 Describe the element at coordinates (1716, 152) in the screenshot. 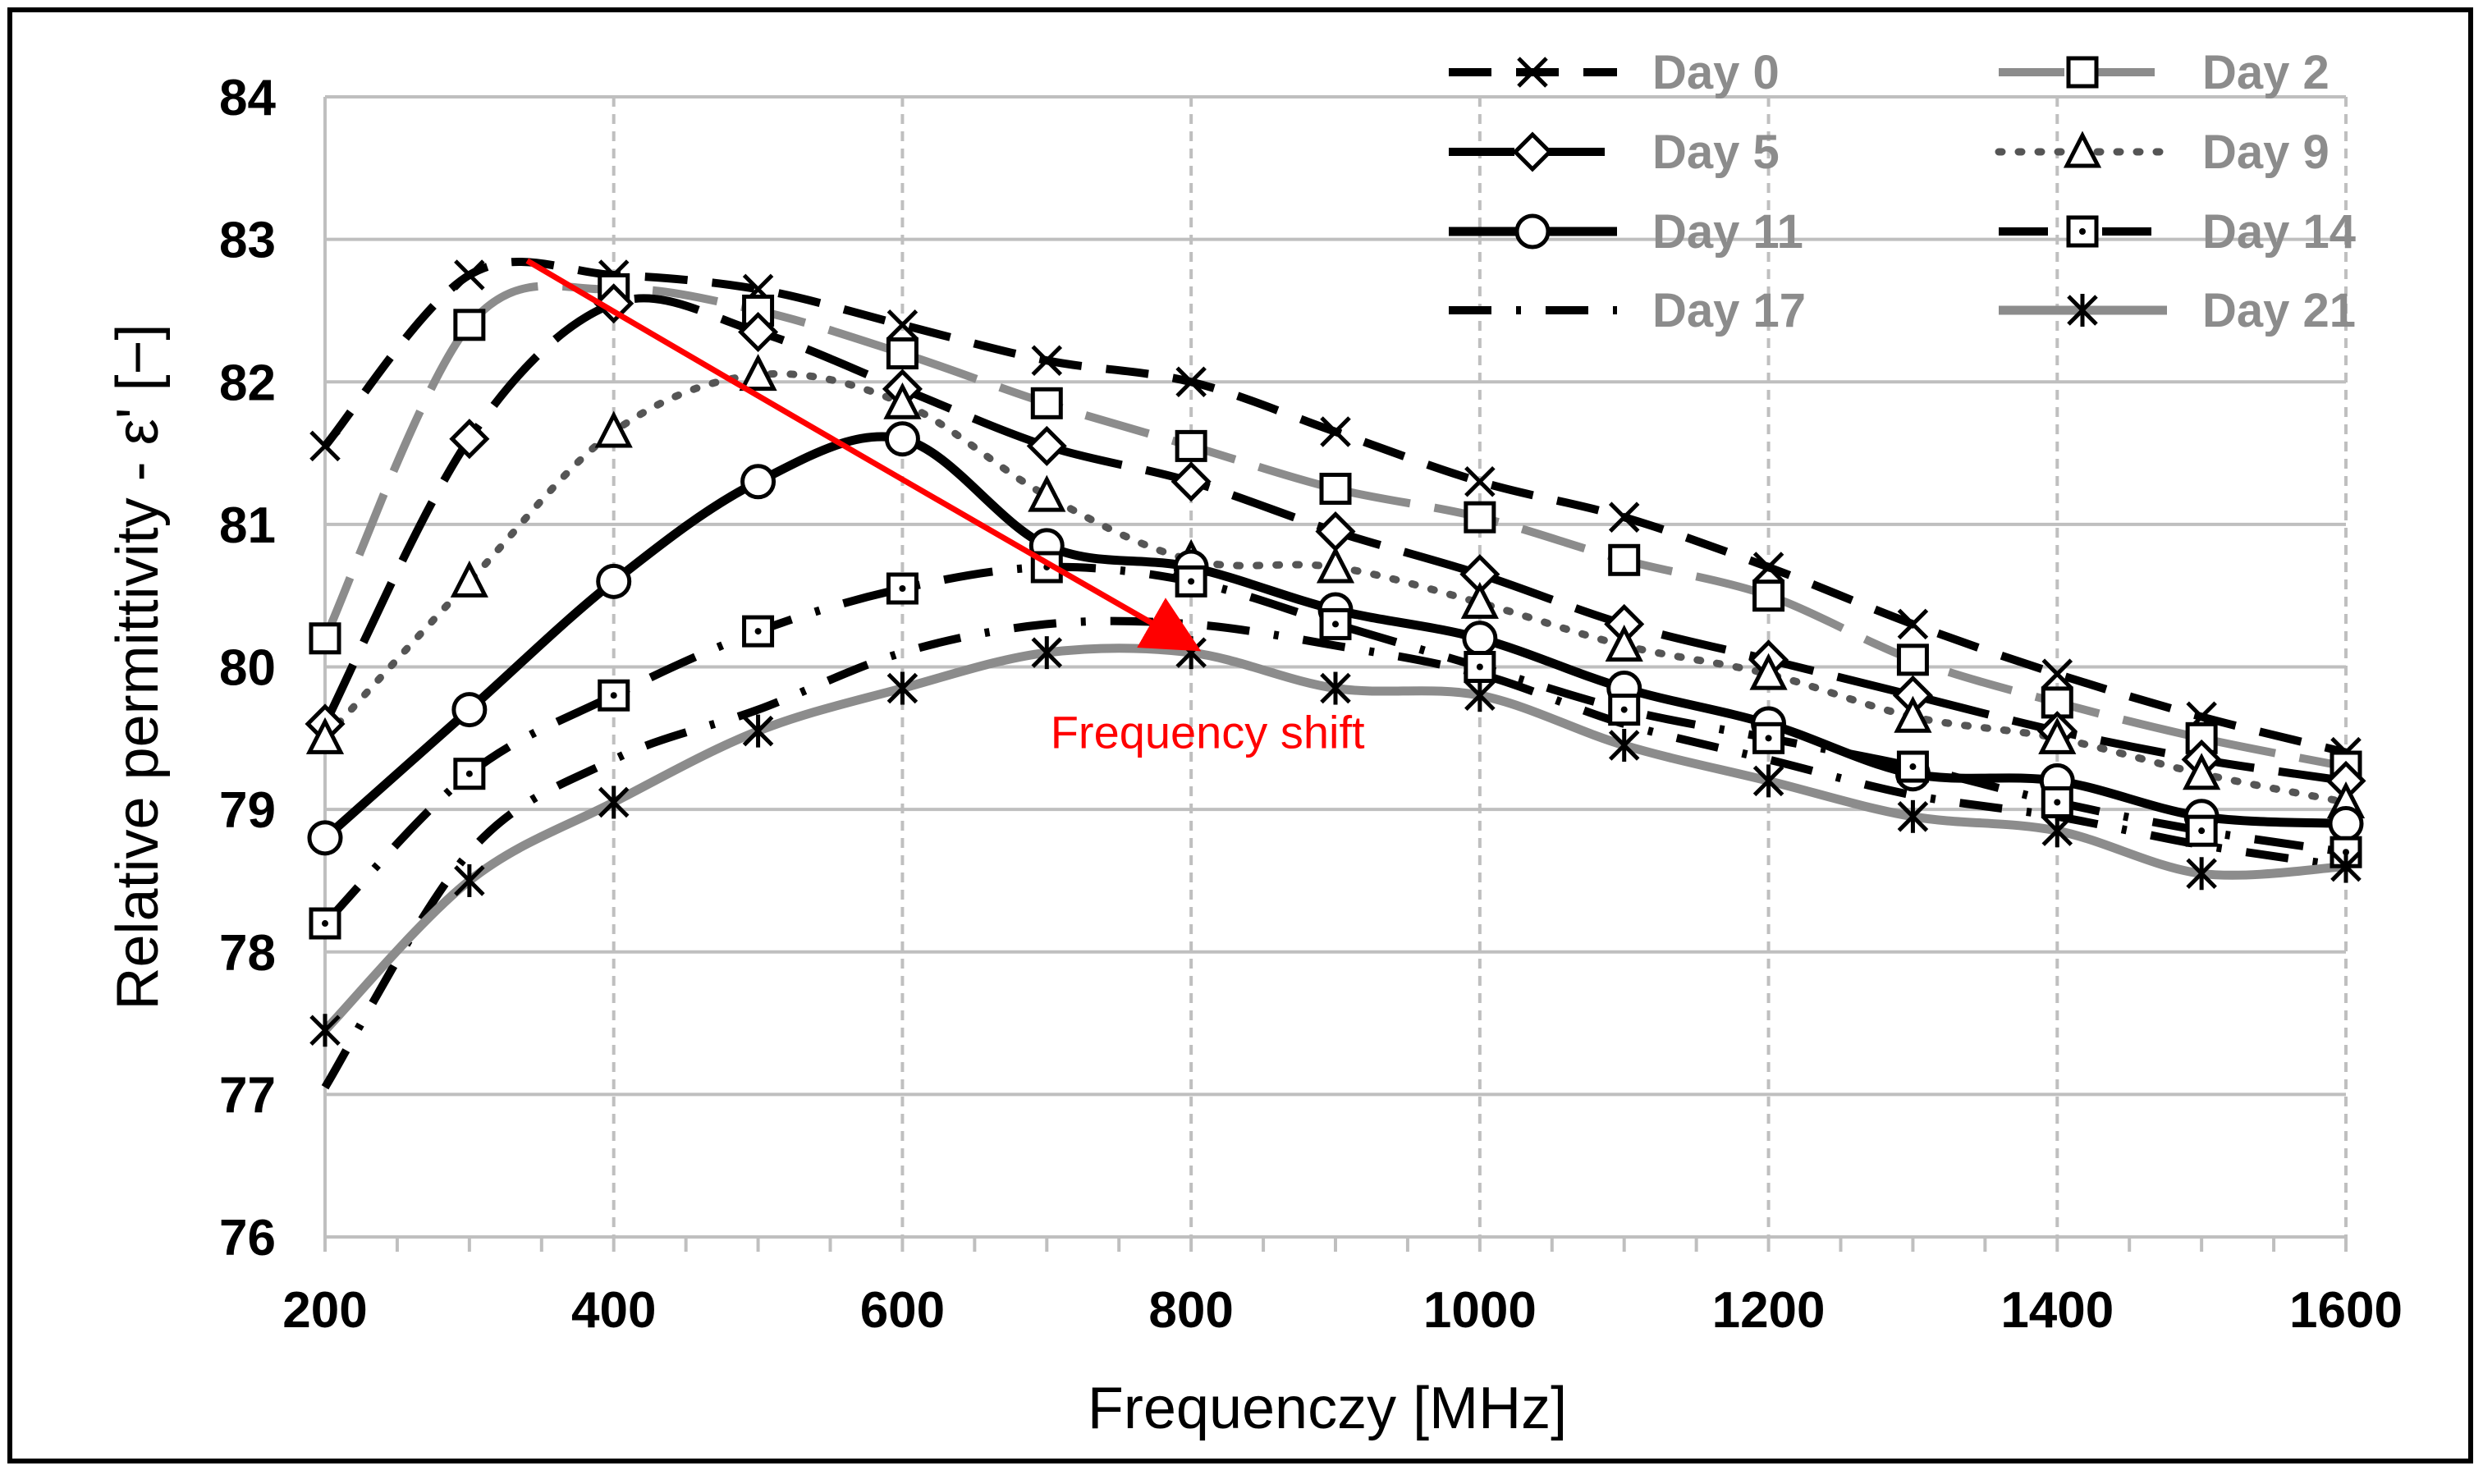

I see `legend-label: Day 5` at that location.